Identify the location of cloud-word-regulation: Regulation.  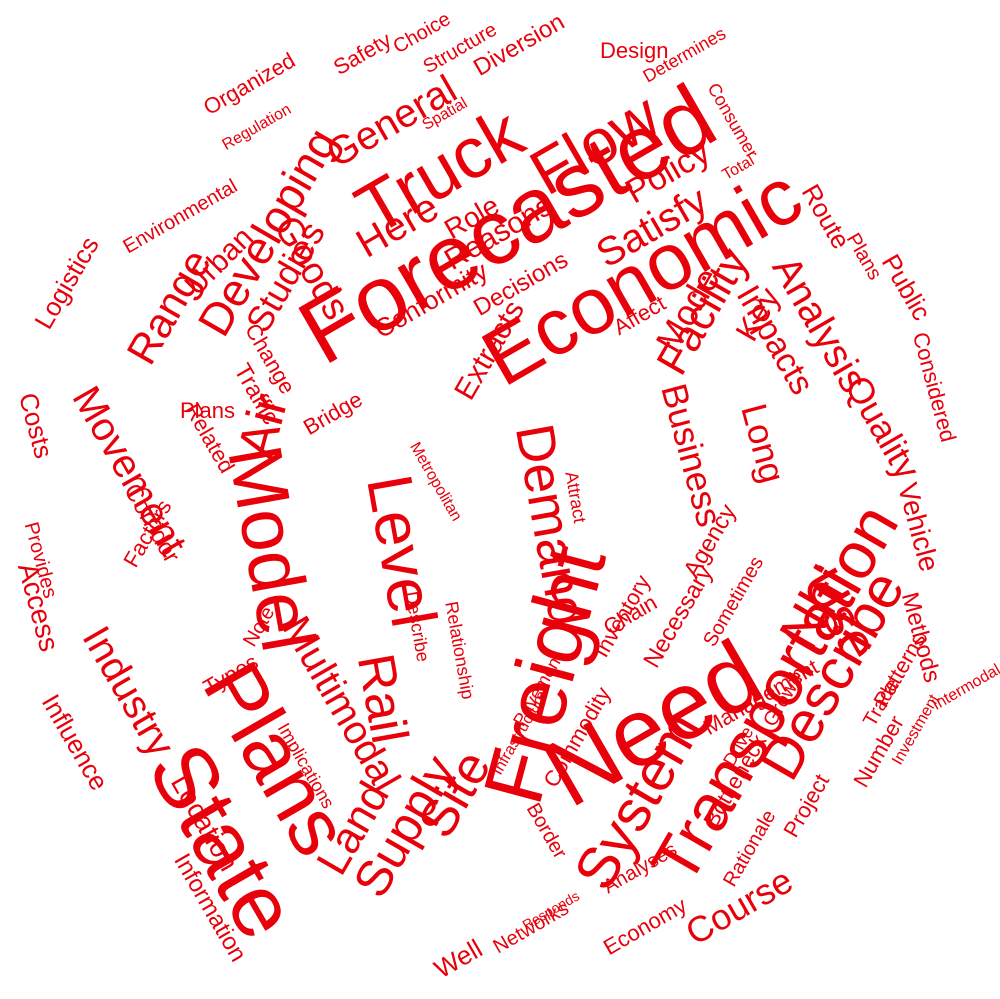
(257, 127).